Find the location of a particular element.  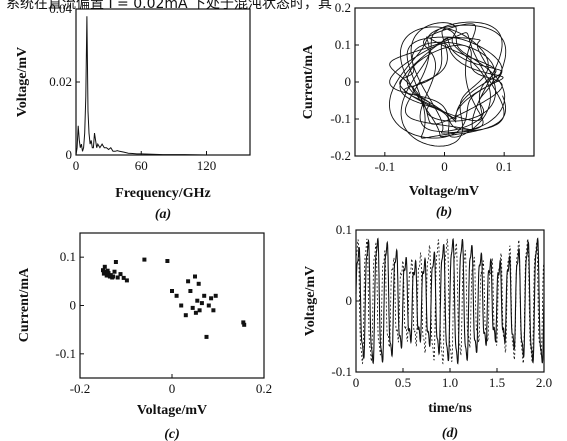

x-tick-label: 2.0 is located at coordinates (544, 382).